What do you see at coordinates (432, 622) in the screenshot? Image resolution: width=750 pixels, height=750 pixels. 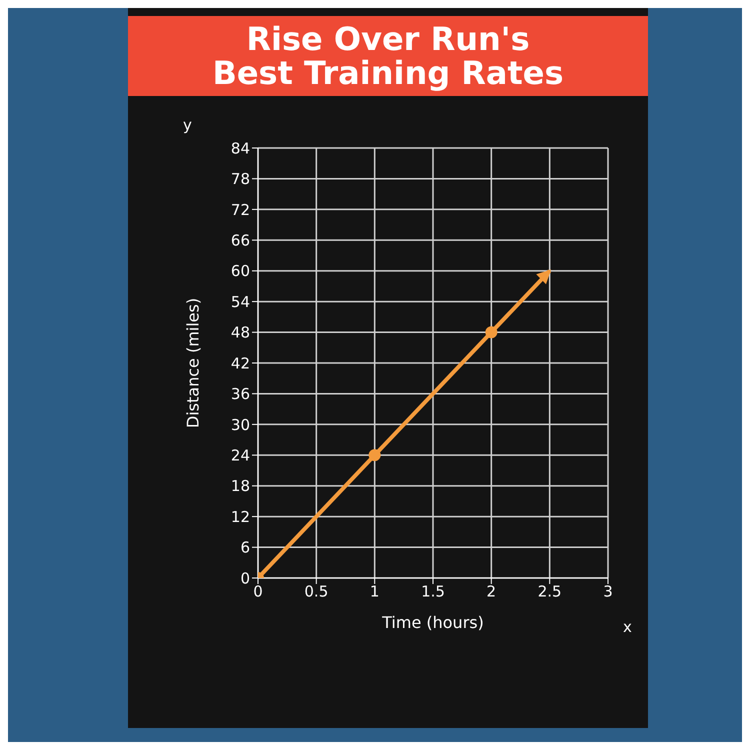 I see `x-axis-title: Time (hours)` at bounding box center [432, 622].